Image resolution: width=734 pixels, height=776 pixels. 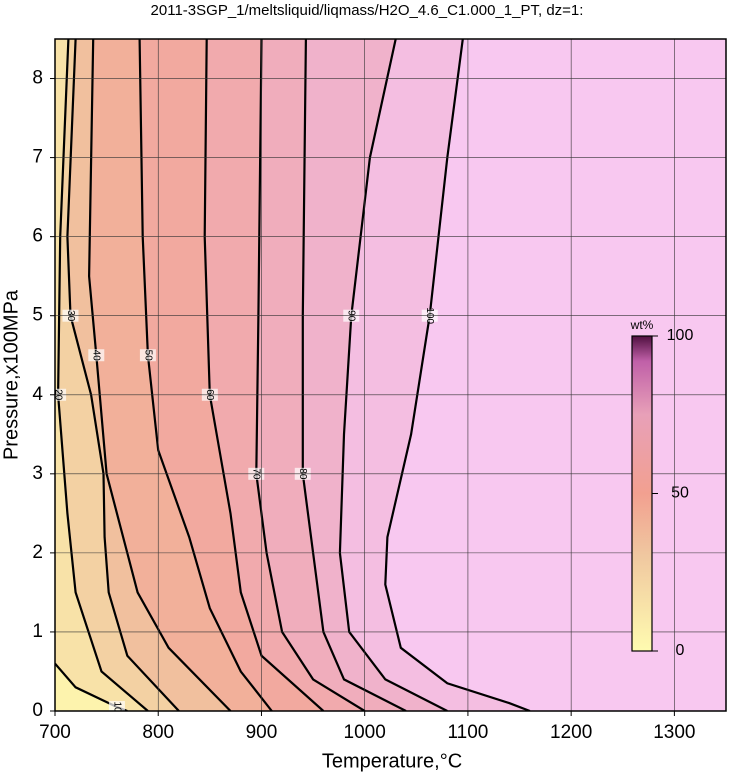 What do you see at coordinates (37, 710) in the screenshot?
I see `y-tick-label: 0` at bounding box center [37, 710].